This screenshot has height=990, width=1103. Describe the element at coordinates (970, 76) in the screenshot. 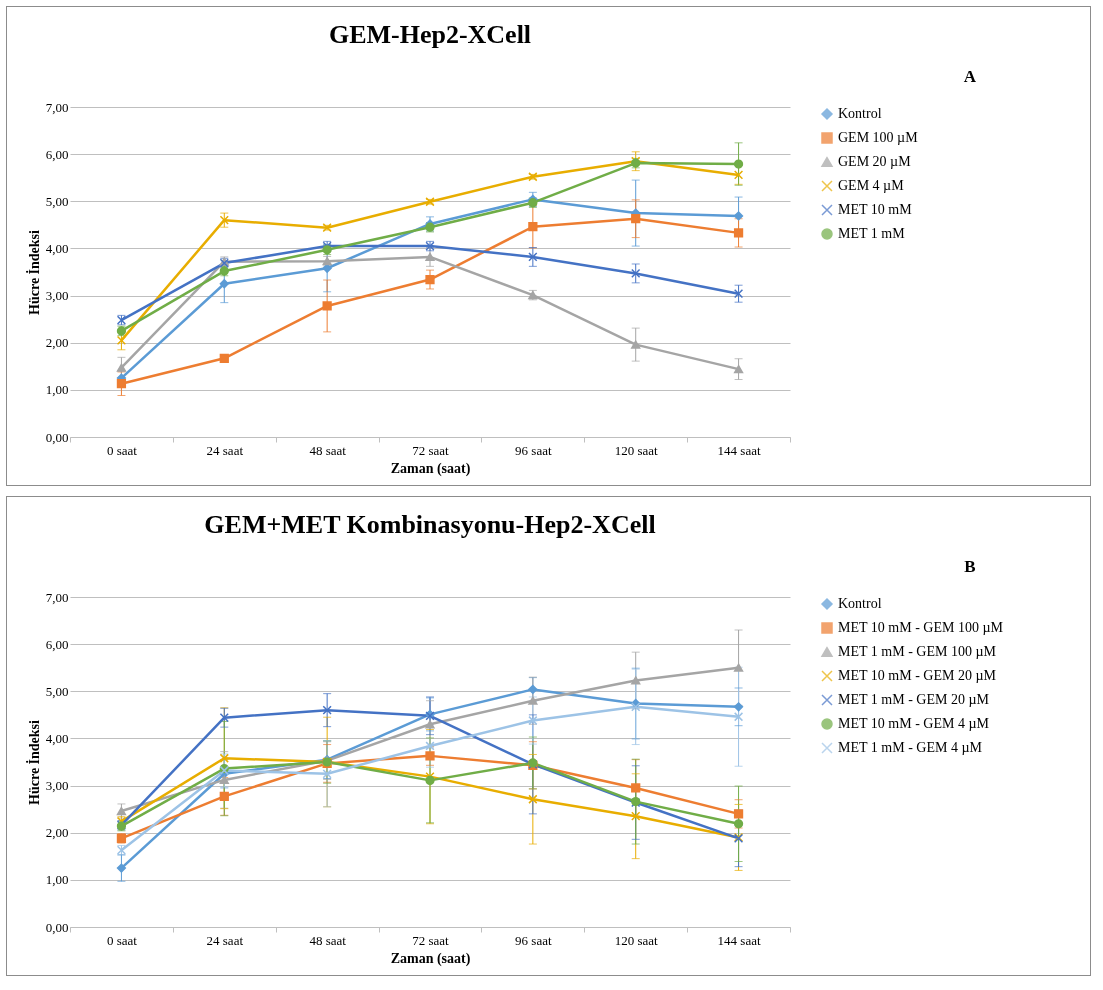

I see `text: A` at that location.